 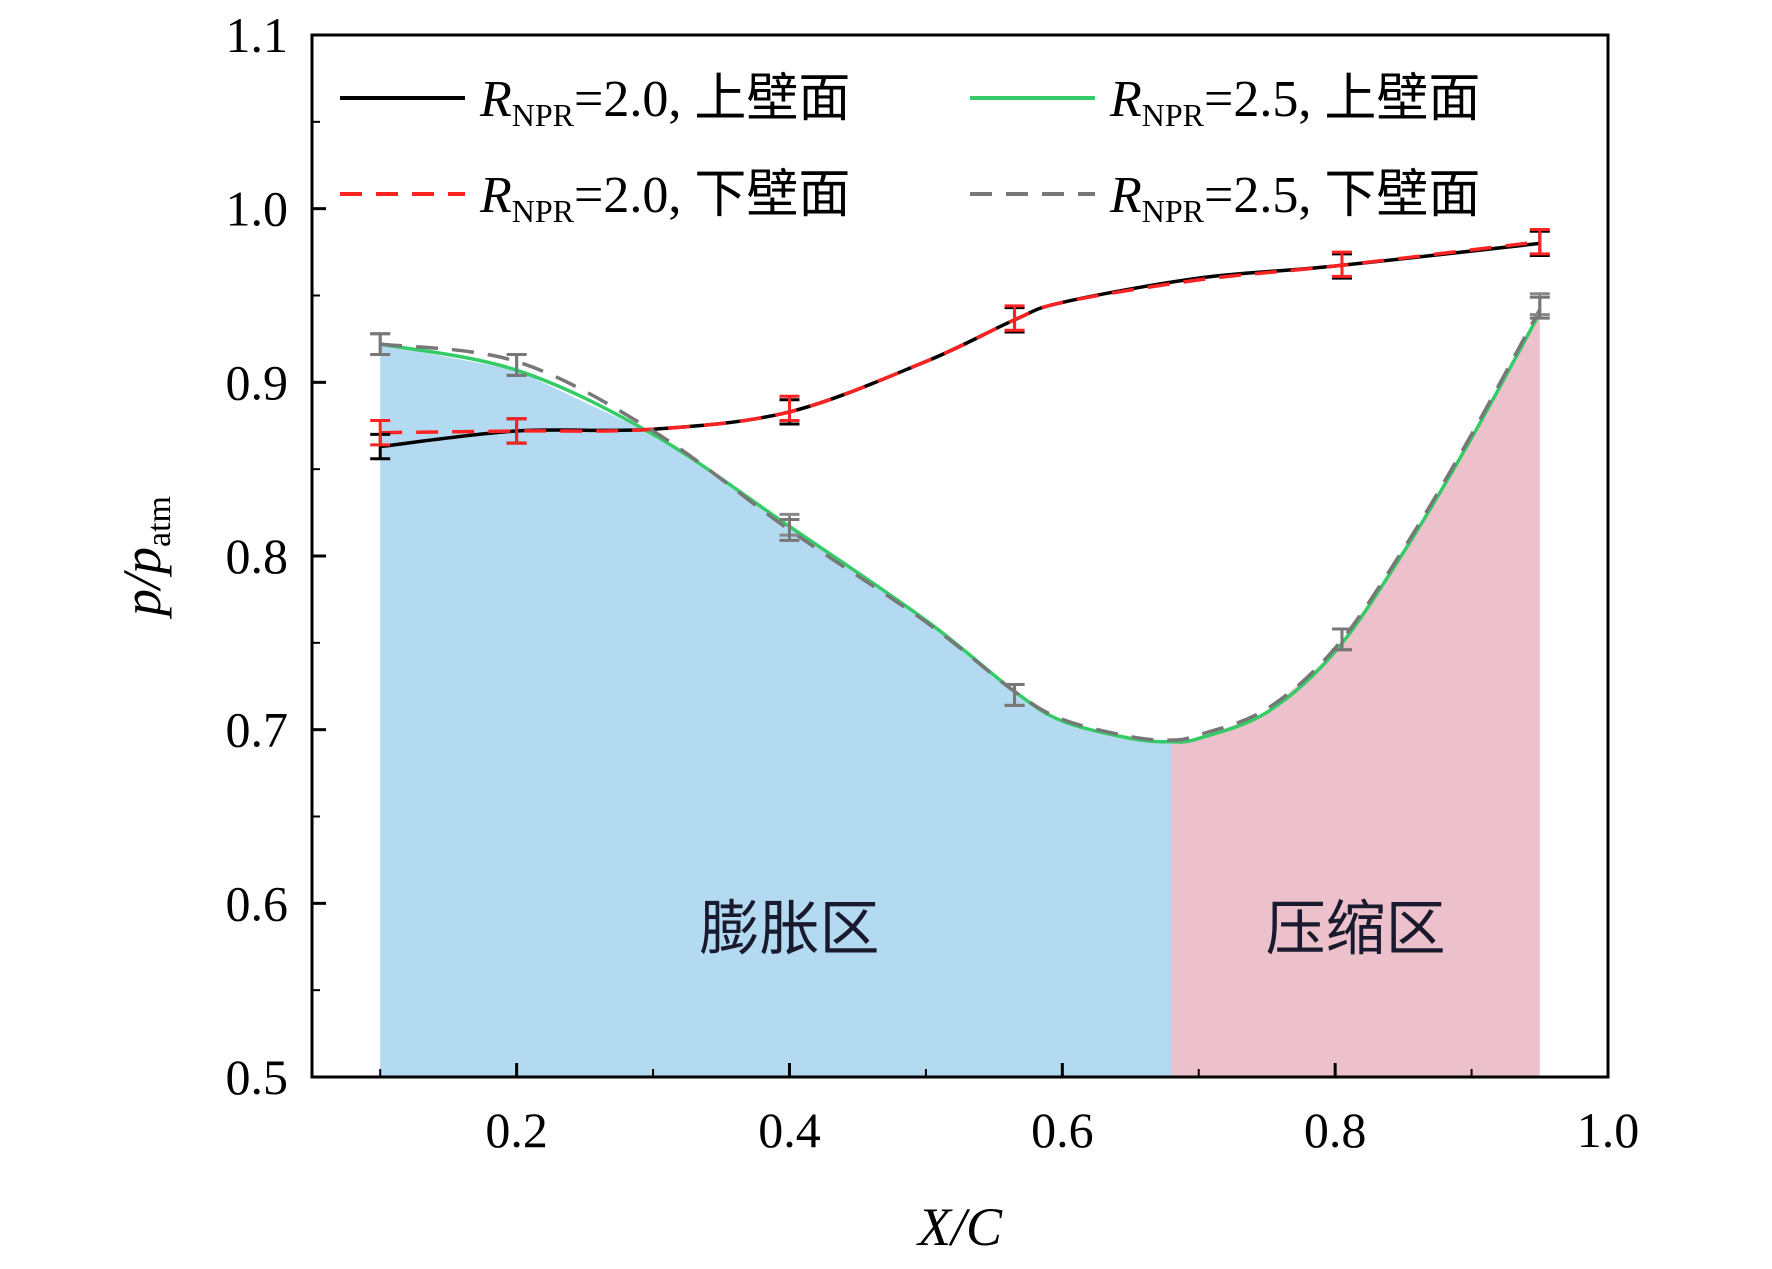 I want to click on legend-label-value: =2.0, 下壁面, so click(x=712, y=195).